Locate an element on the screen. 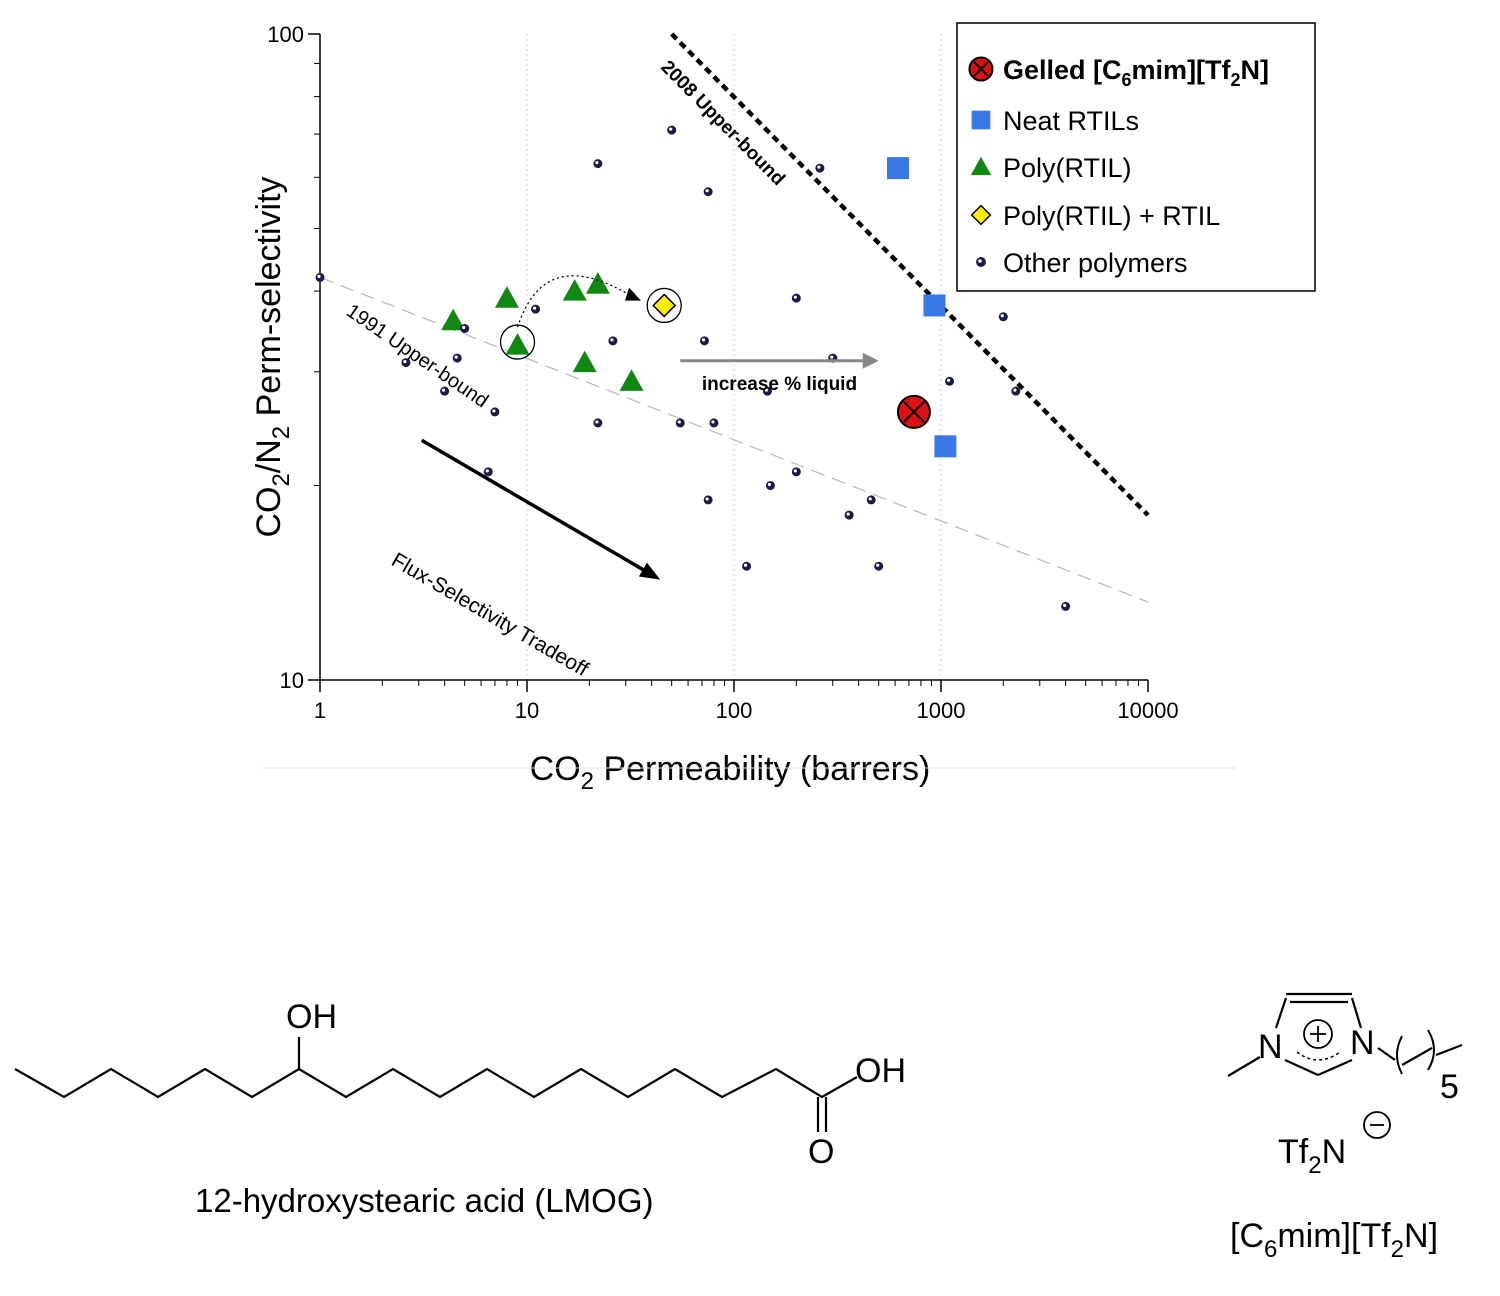  x-tick-label: 100 is located at coordinates (734, 710).